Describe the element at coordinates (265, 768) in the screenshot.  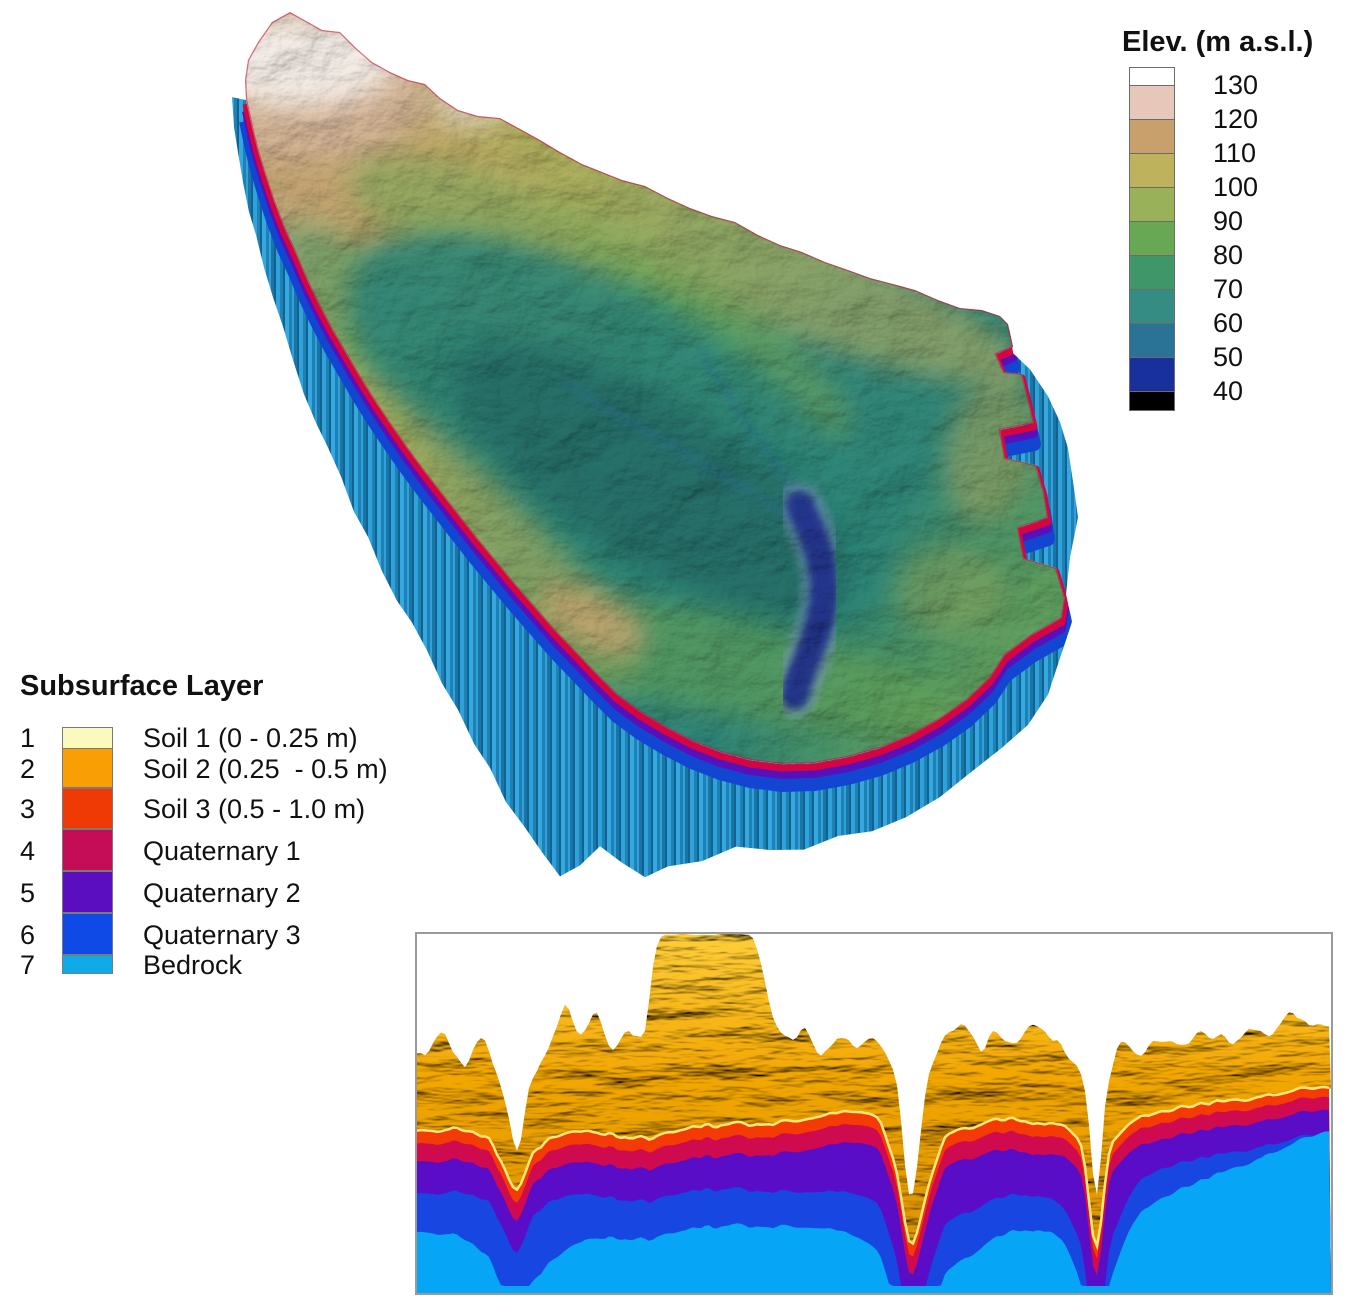
I see `subsurface-row-label: Soil 2 (0.25 - 0.5 m)` at that location.